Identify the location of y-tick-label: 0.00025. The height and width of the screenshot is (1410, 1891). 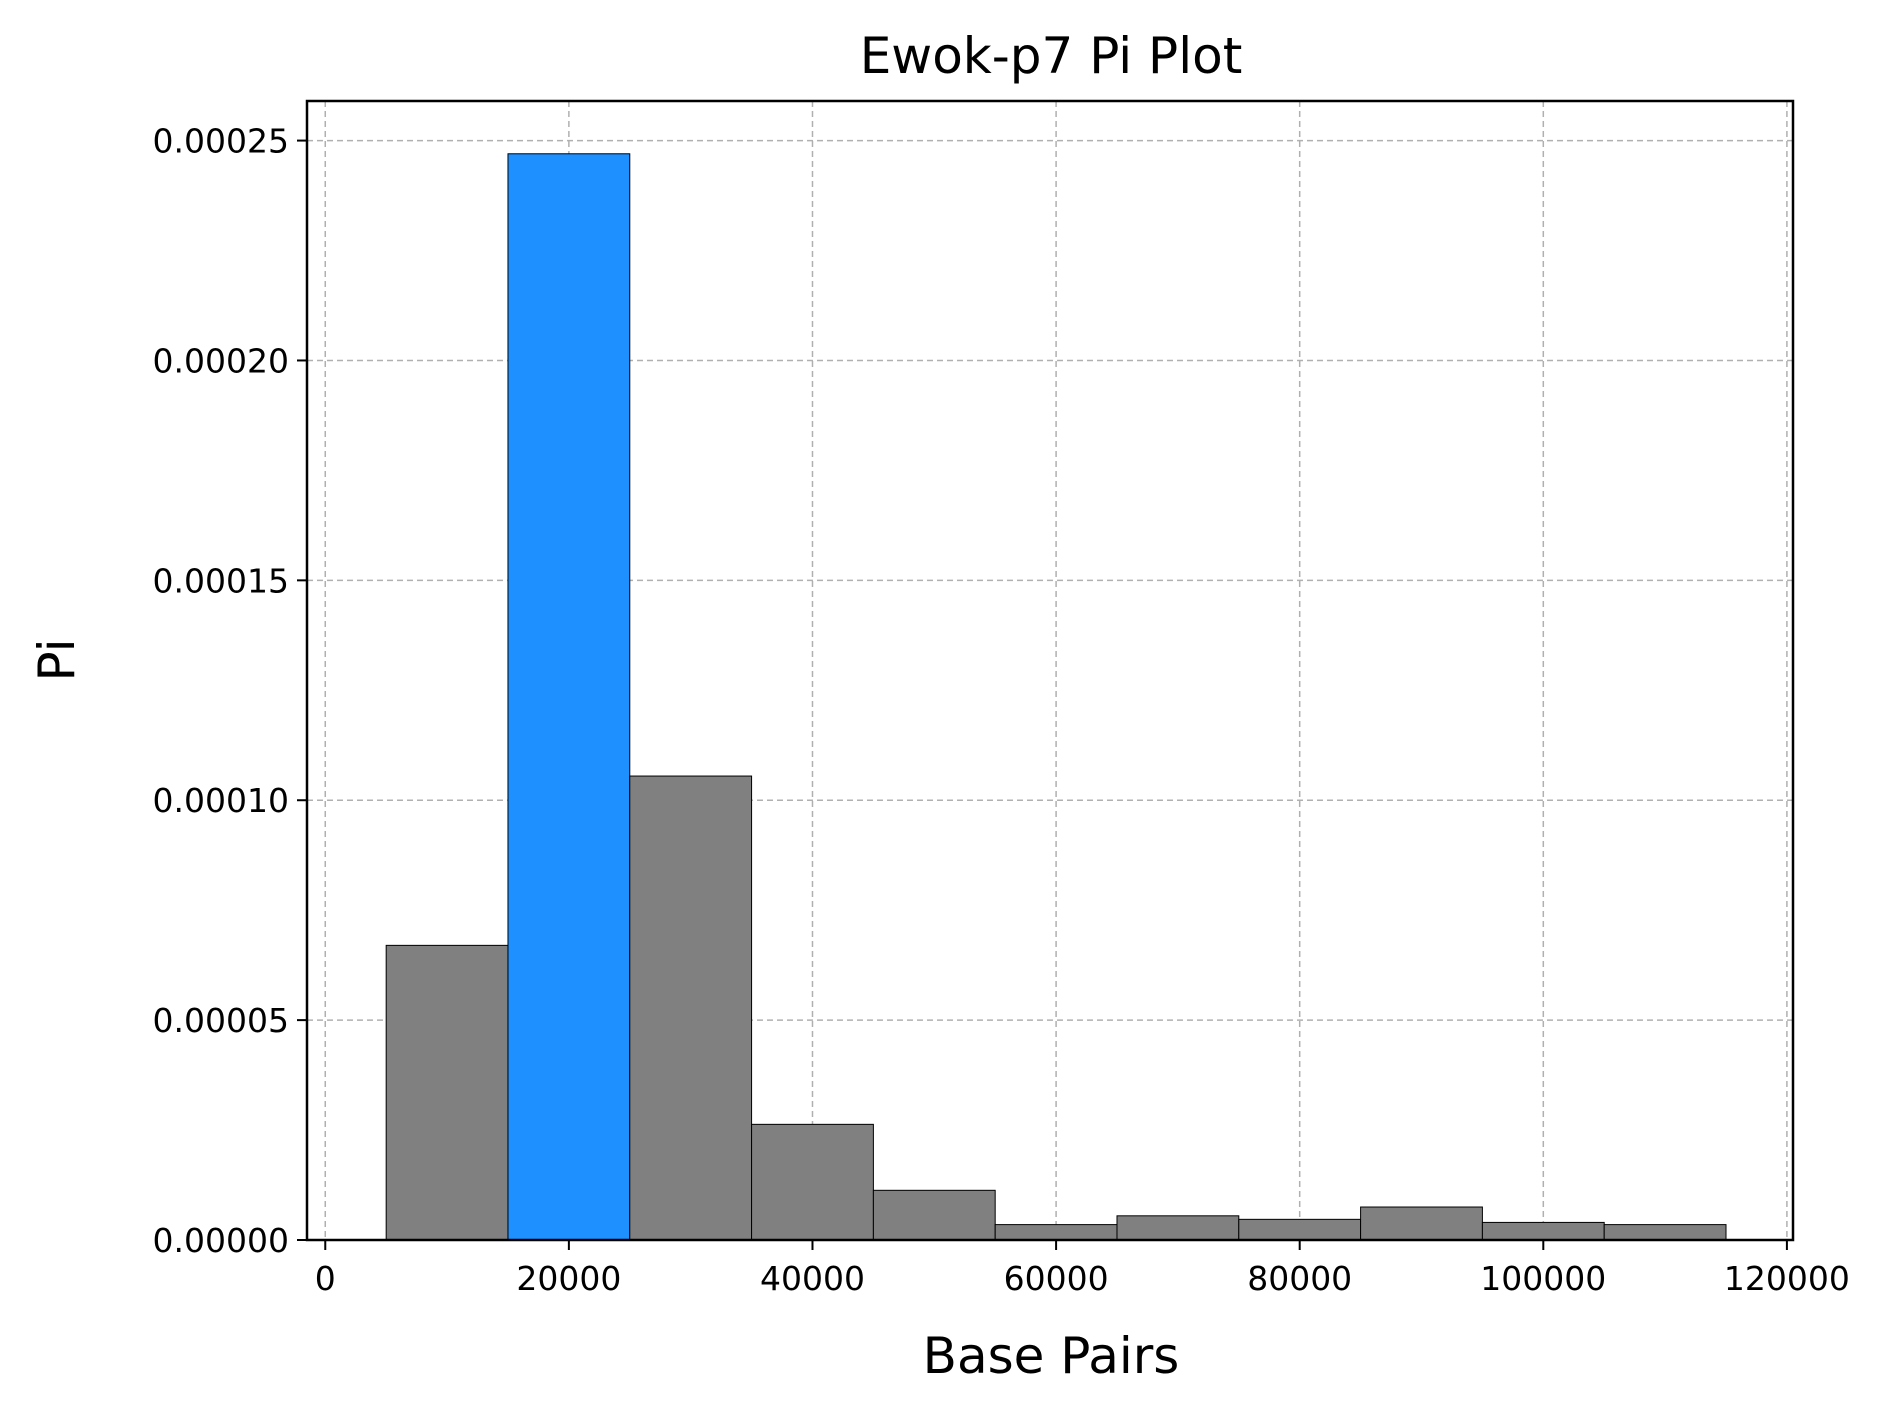
(221, 141).